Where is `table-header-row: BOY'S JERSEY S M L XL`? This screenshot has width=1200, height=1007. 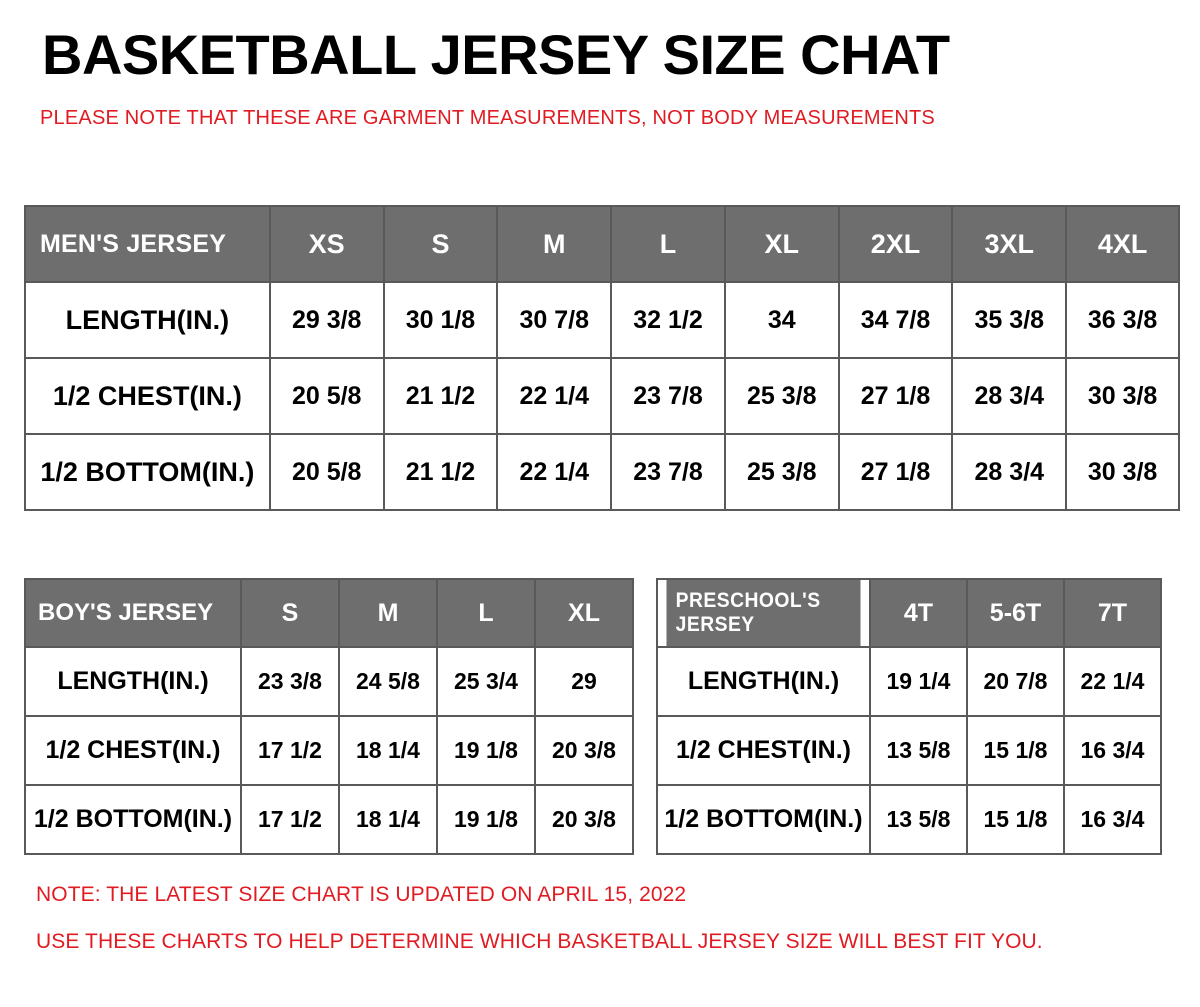 table-header-row: BOY'S JERSEY S M L XL is located at coordinates (329, 613).